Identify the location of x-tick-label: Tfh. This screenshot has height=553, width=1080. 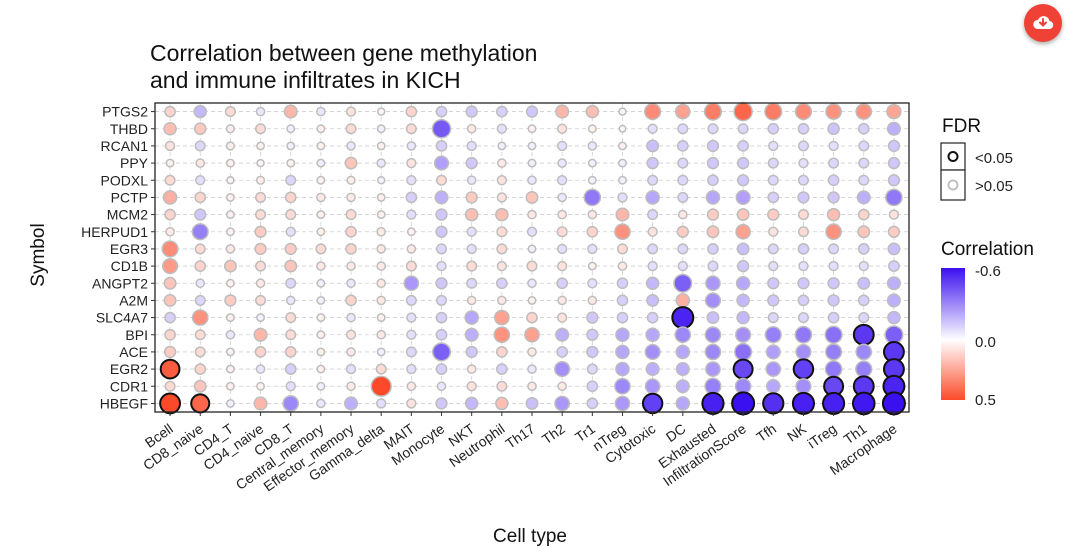
(766, 432).